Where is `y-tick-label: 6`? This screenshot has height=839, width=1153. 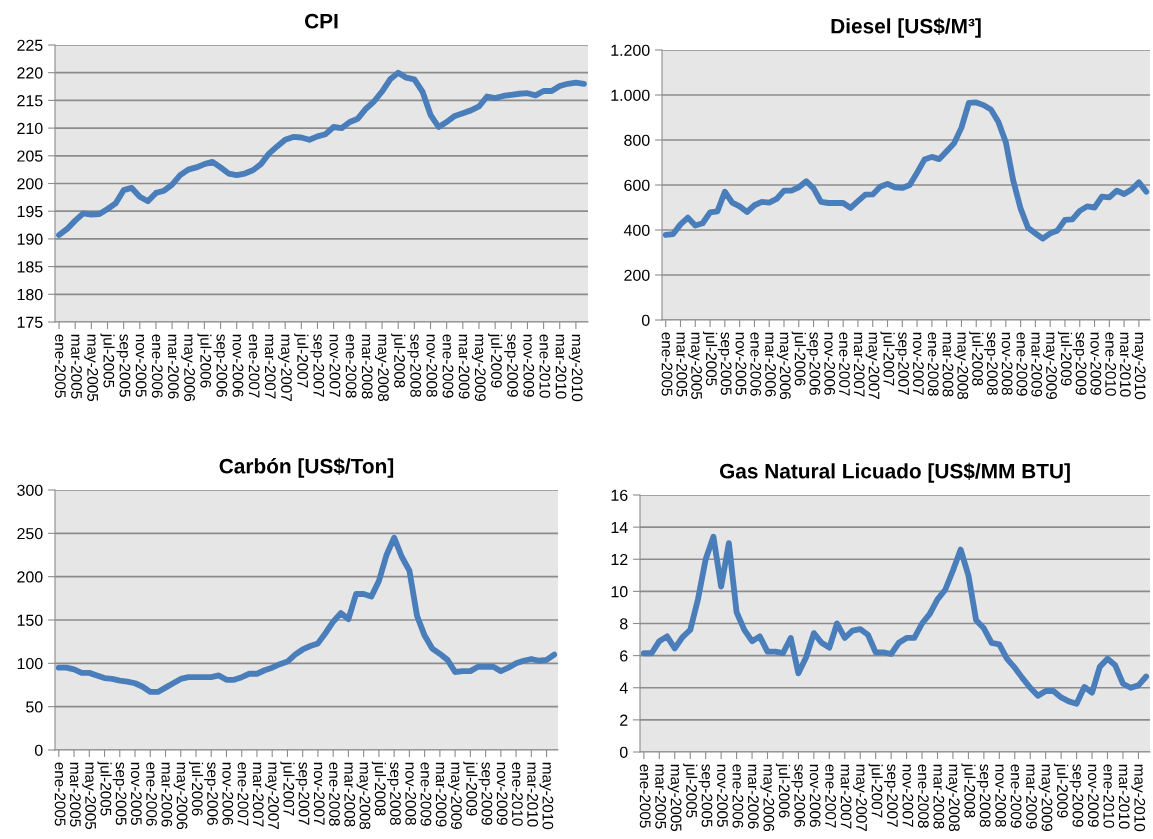
y-tick-label: 6 is located at coordinates (624, 656).